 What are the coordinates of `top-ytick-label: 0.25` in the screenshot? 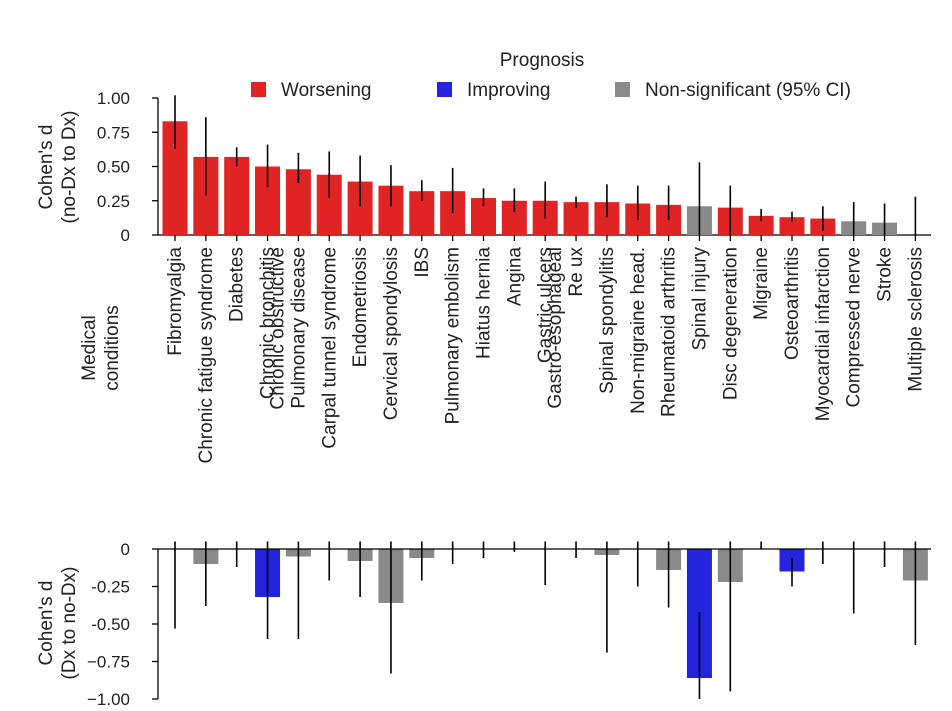 It's located at (113, 201).